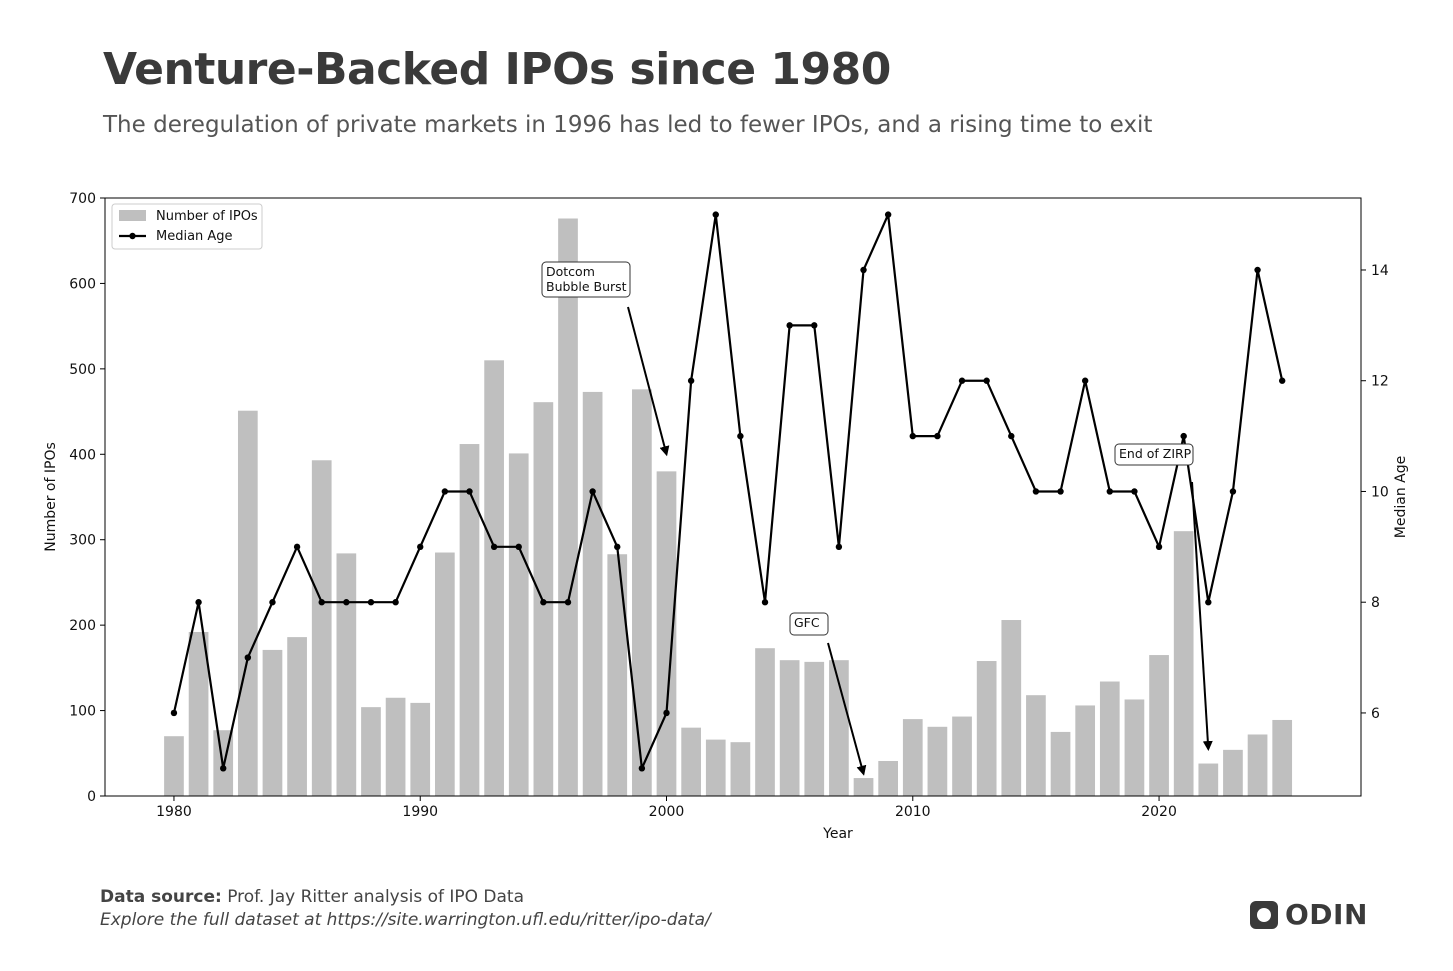 Image resolution: width=1453 pixels, height=971 pixels. What do you see at coordinates (839, 728) in the screenshot?
I see `bar-2007` at bounding box center [839, 728].